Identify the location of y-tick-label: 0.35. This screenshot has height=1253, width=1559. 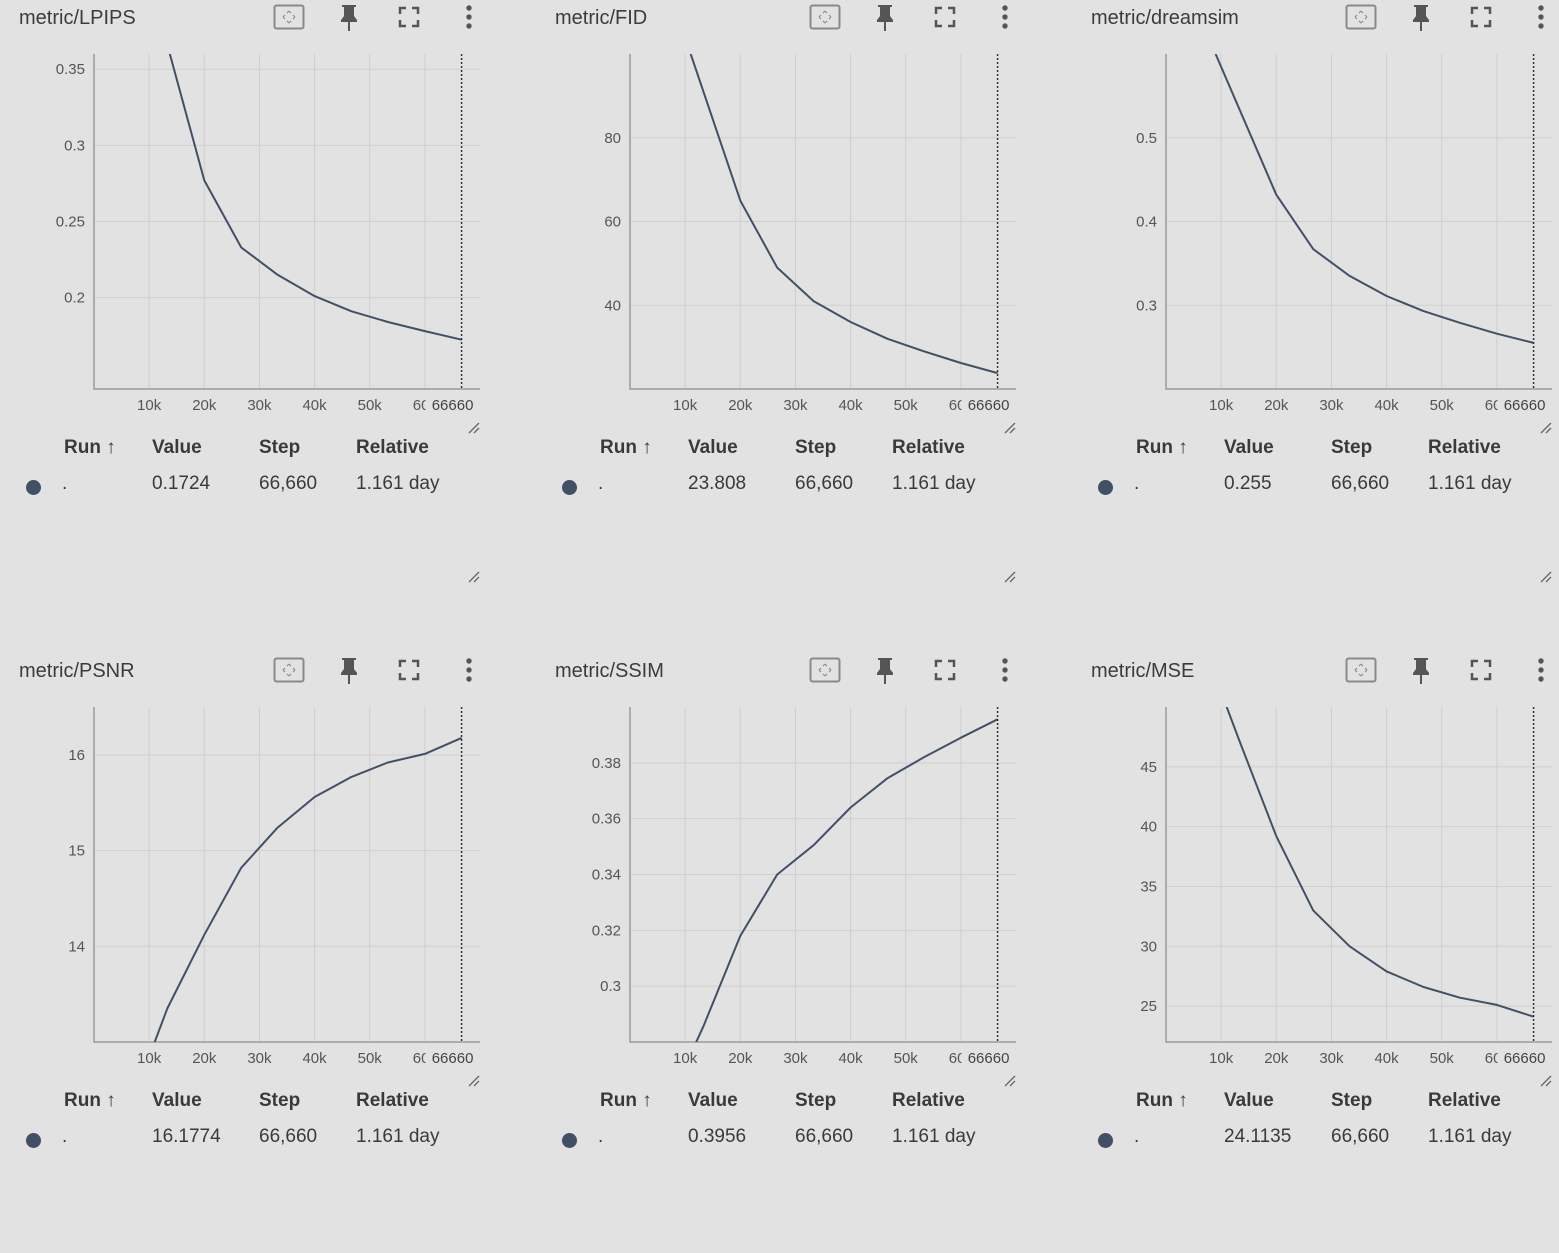
(70, 69).